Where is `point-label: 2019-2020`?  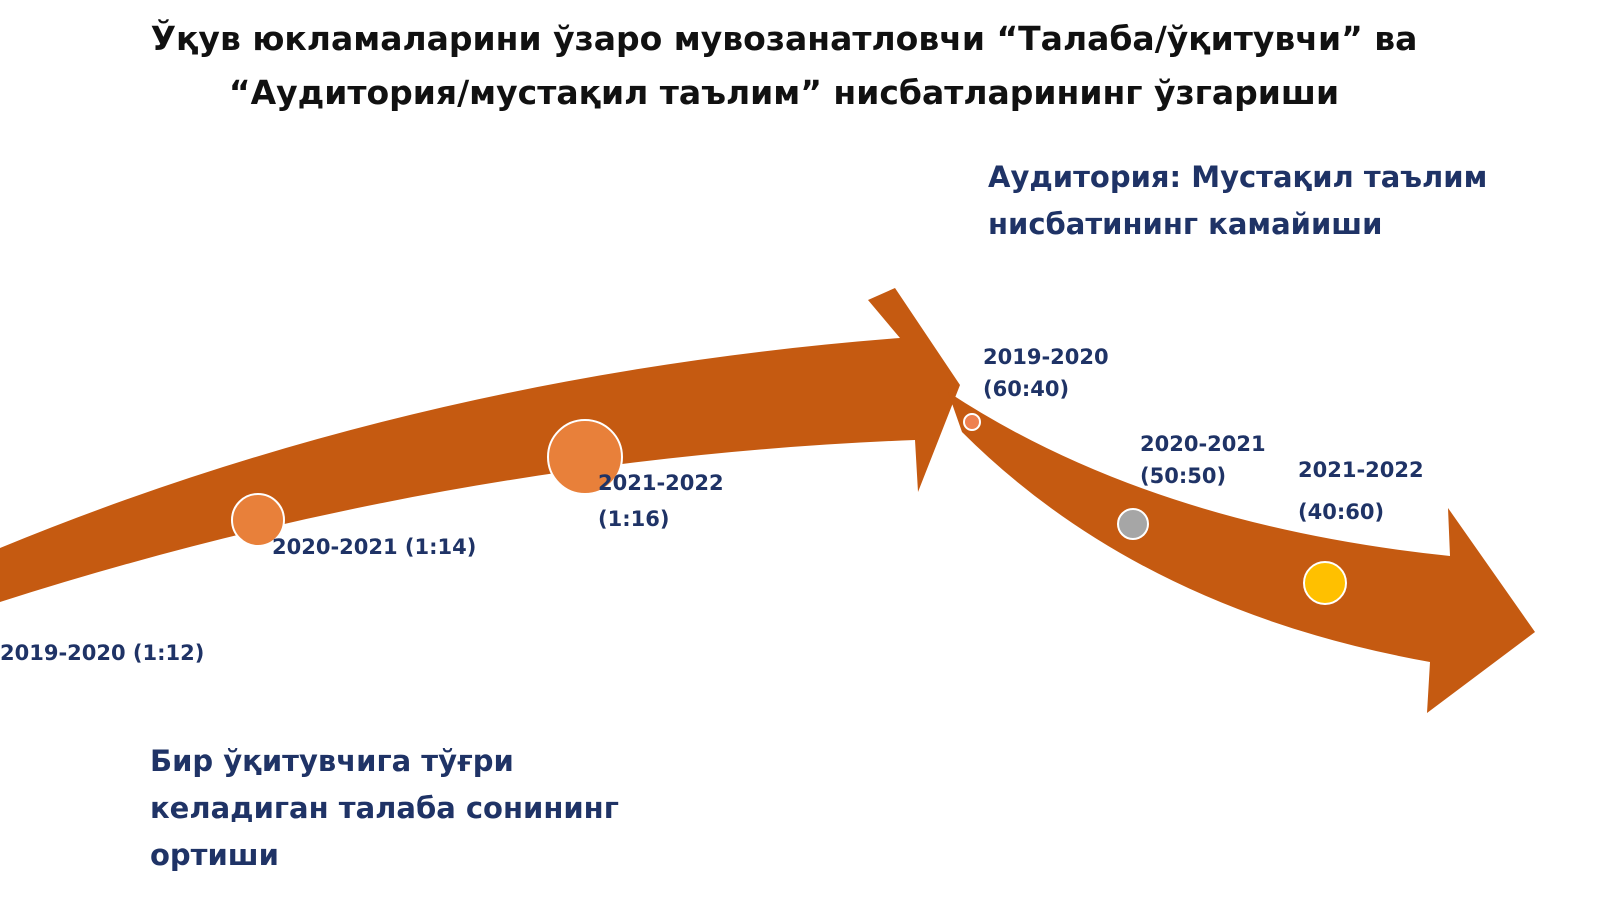 point-label: 2019-2020 is located at coordinates (1046, 357).